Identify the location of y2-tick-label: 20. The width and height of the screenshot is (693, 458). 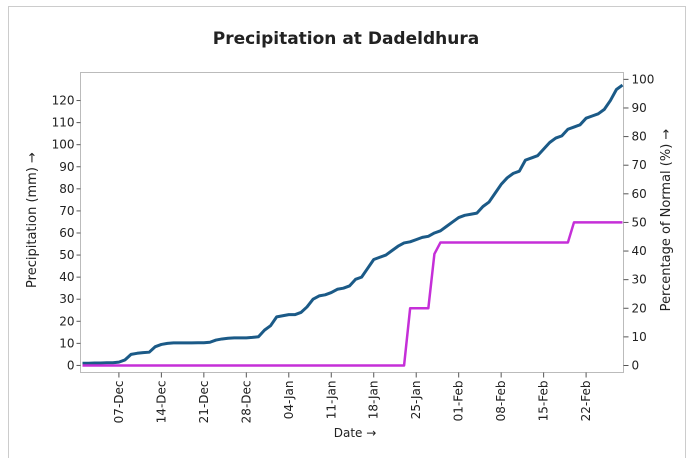
(639, 308).